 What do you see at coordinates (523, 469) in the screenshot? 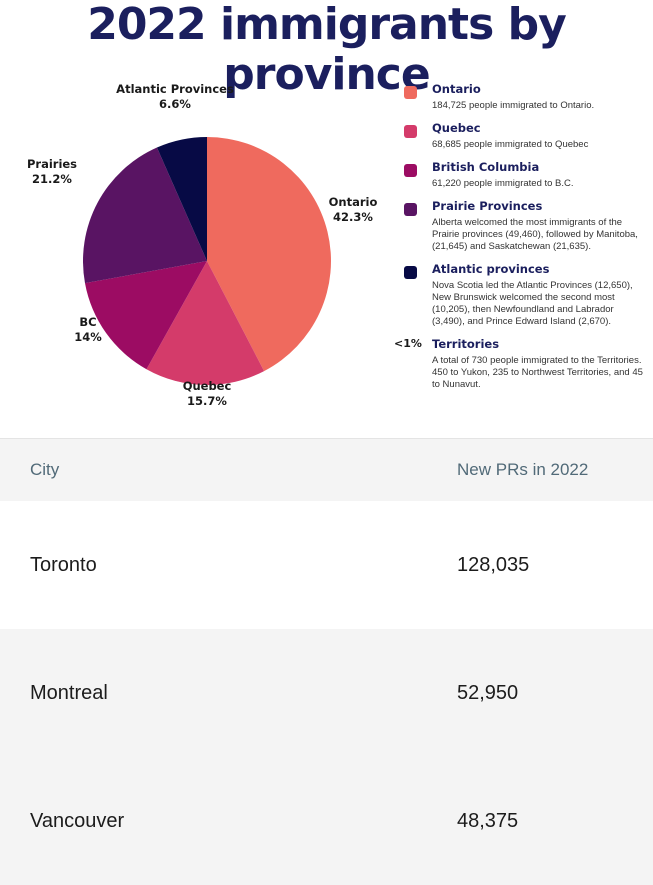
I see `column-header-new-prs: New PRs in 2022` at bounding box center [523, 469].